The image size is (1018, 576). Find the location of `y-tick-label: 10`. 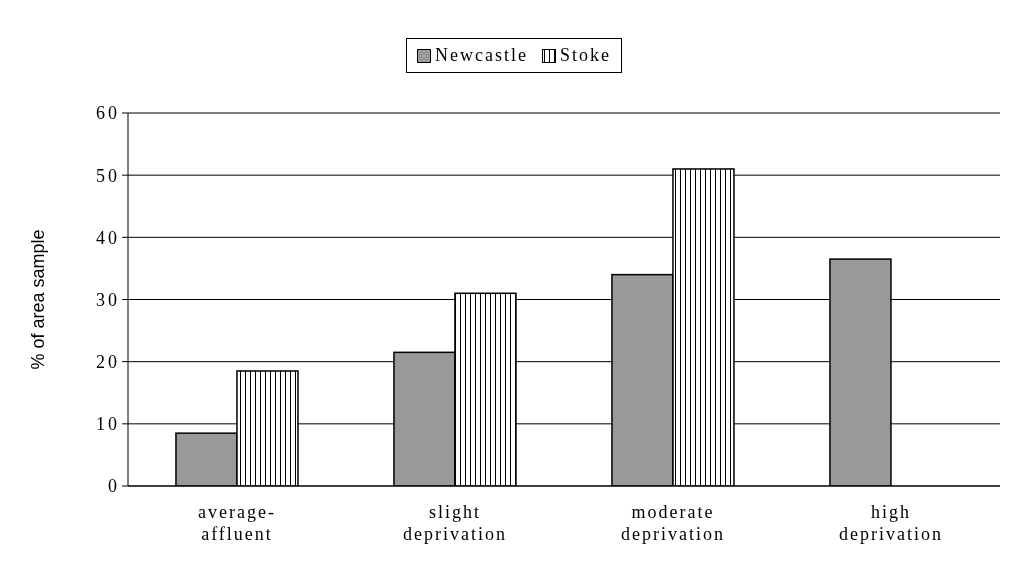

y-tick-label: 10 is located at coordinates (108, 424).